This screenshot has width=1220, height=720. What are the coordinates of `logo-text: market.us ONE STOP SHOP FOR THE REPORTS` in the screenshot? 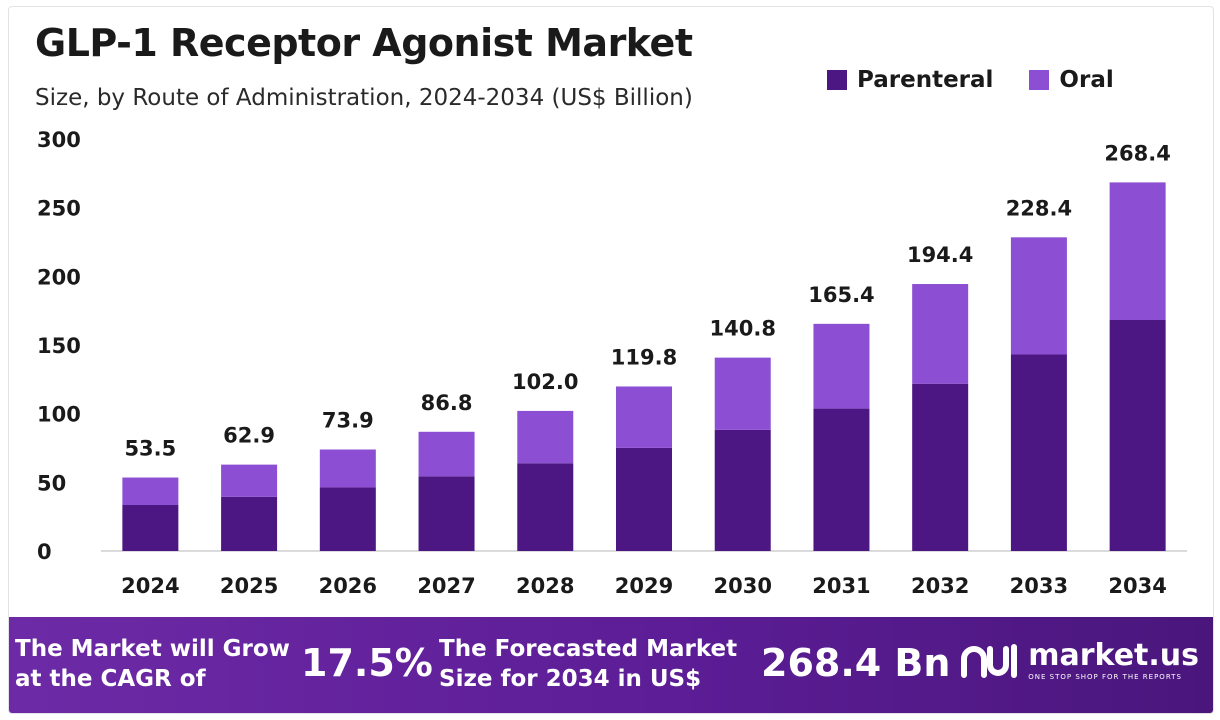 It's located at (1113, 660).